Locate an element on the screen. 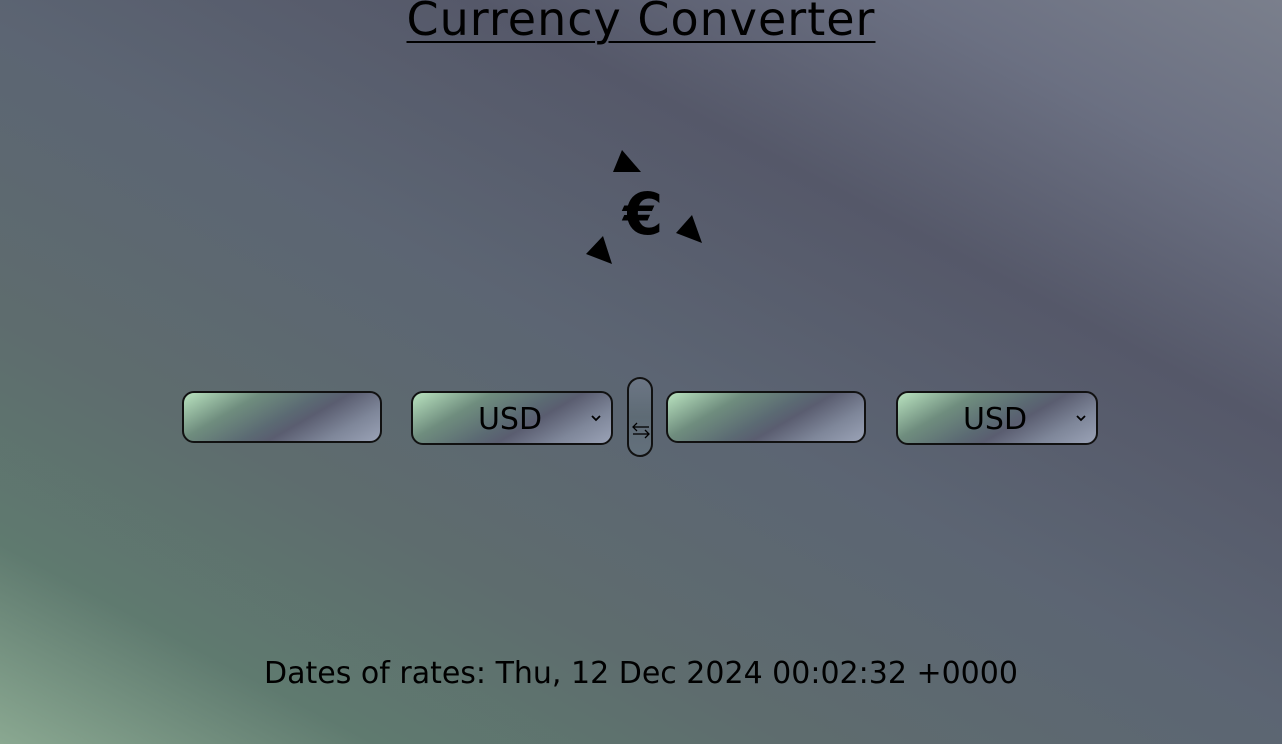 This screenshot has height=744, width=1282. from-currency-select: USD is located at coordinates (512, 418).